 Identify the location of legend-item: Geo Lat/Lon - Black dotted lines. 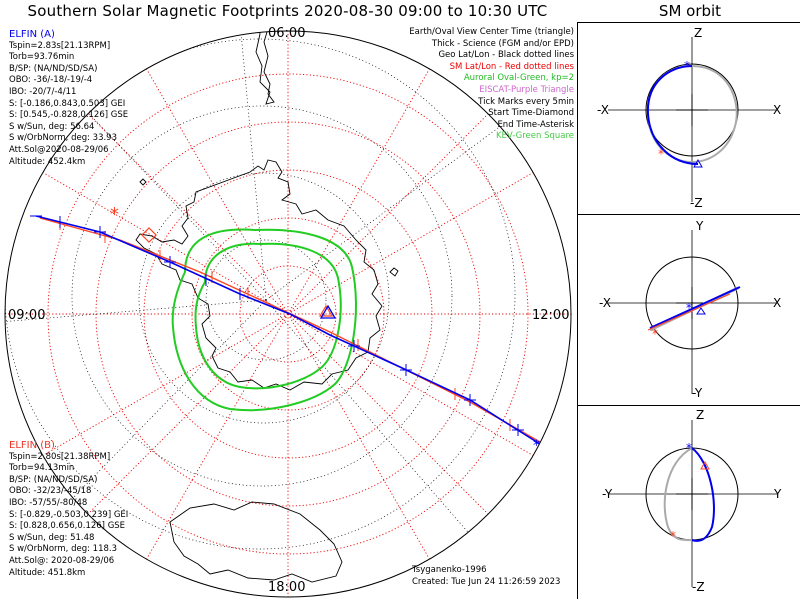
(506, 55).